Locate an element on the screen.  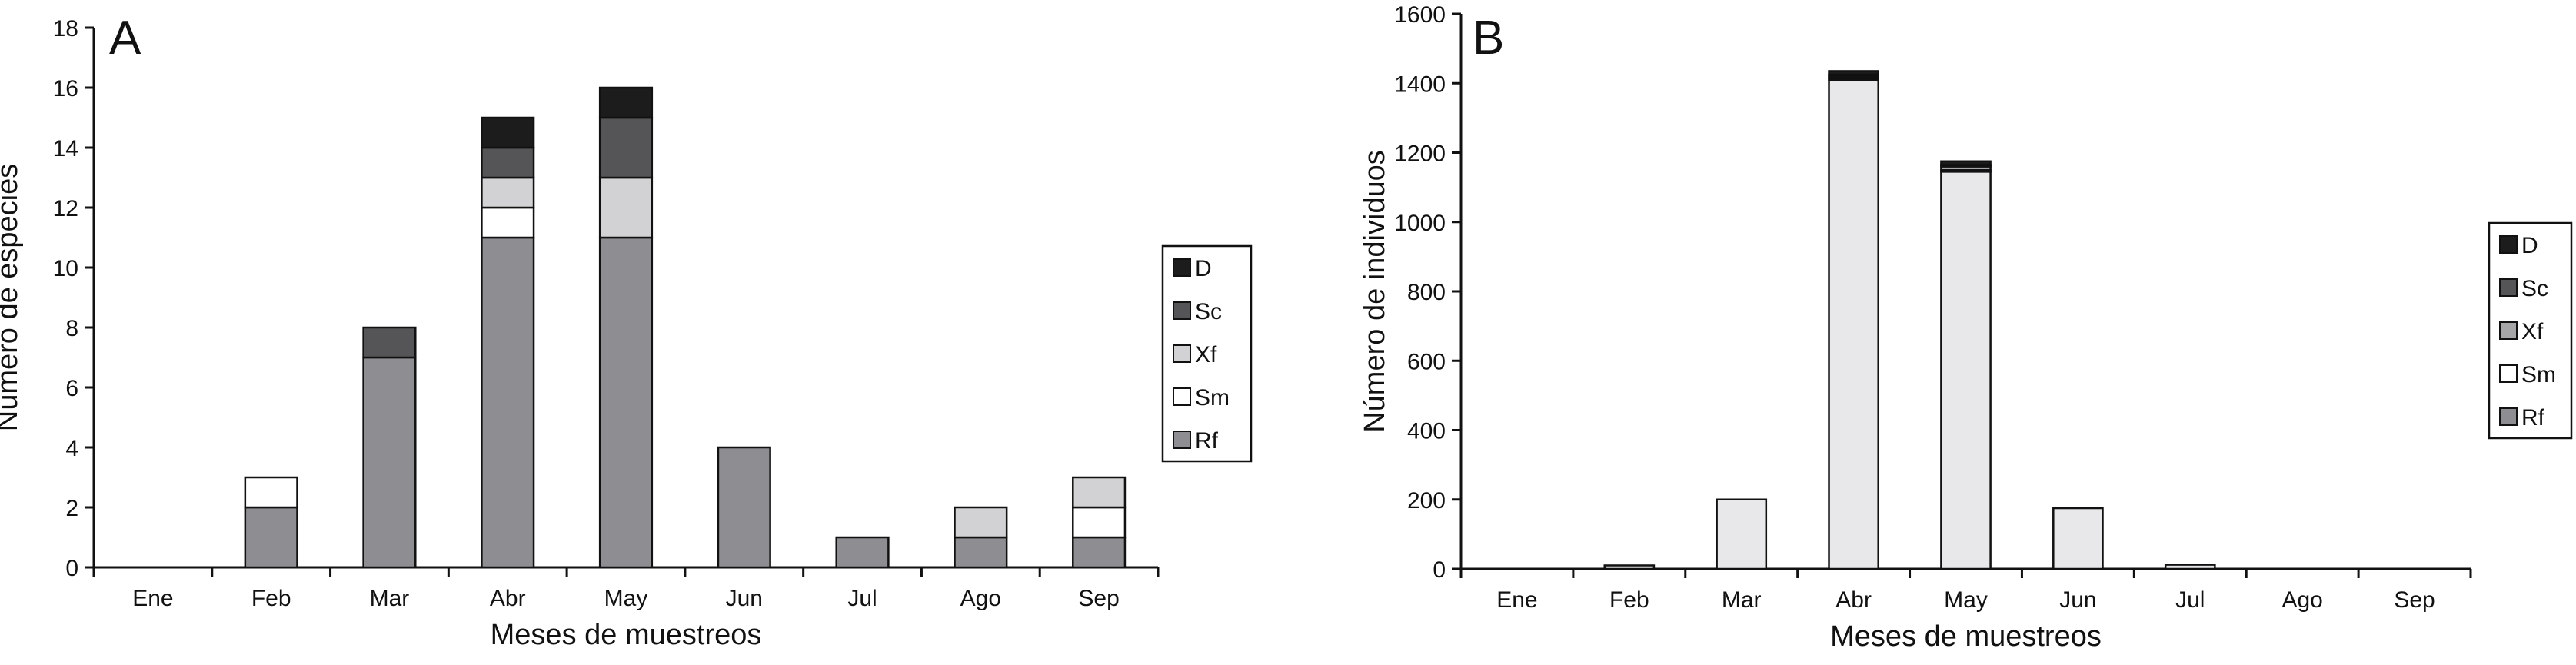
y-tick-label: 1200 is located at coordinates (1420, 154).